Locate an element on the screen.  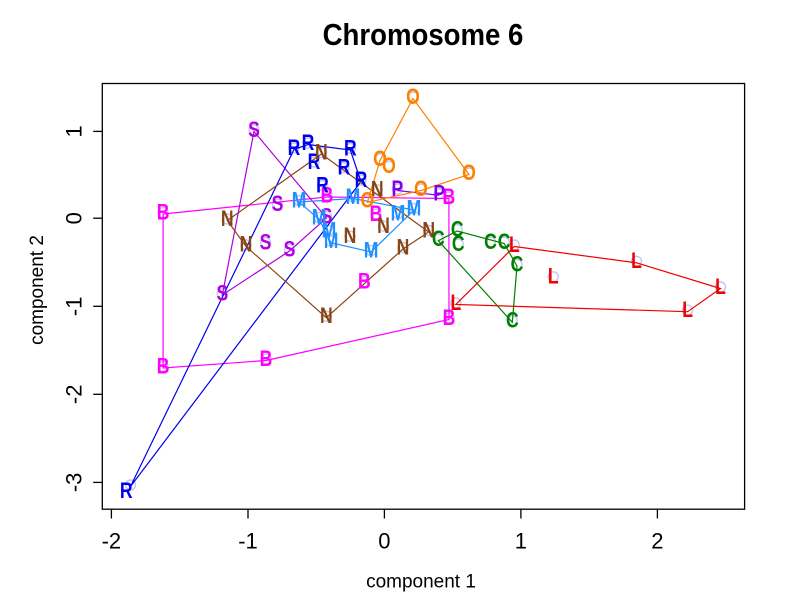
svg-text: component 2 is located at coordinates (37, 290).